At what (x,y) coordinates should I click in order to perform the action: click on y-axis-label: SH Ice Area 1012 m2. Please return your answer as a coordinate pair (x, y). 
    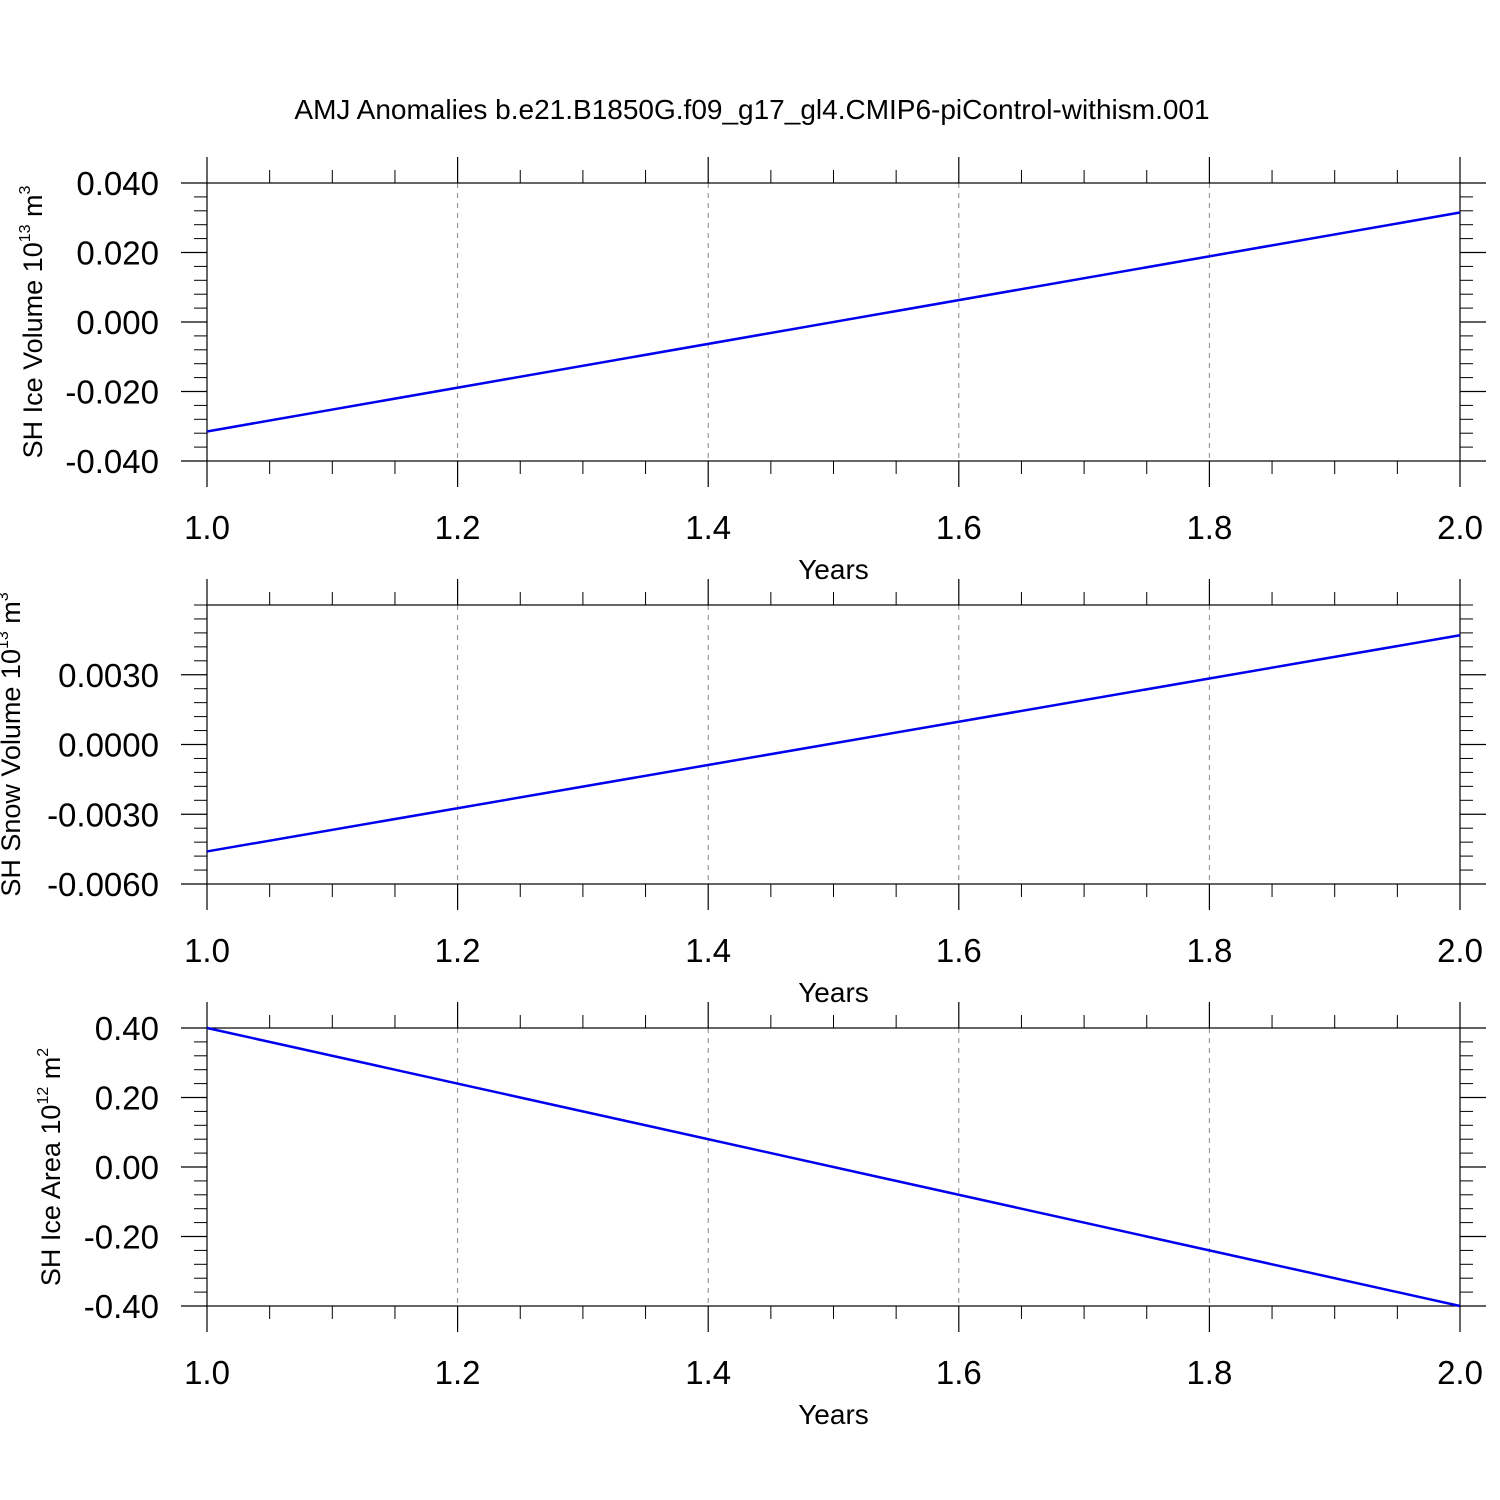
    Looking at the image, I should click on (50, 1167).